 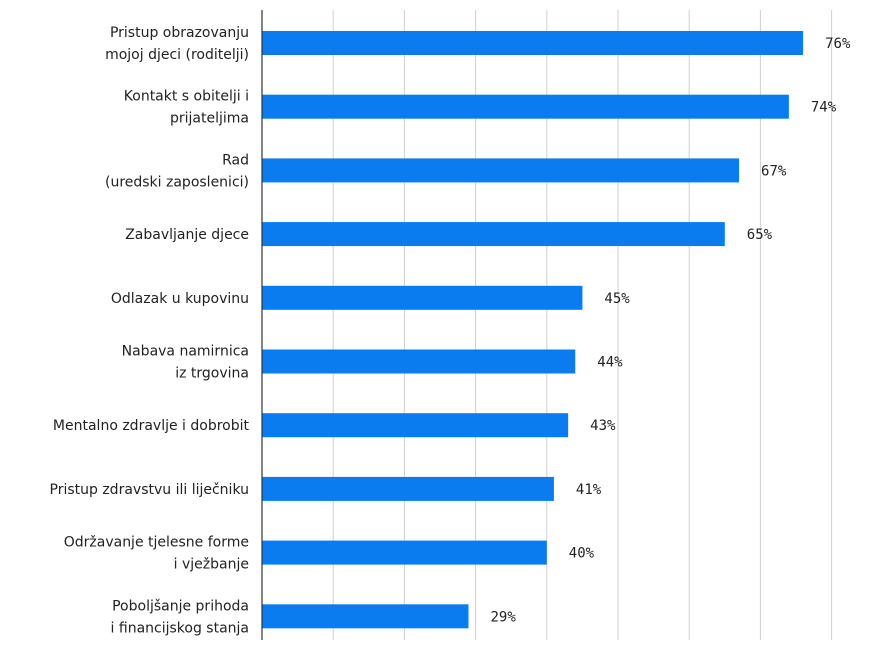 What do you see at coordinates (589, 490) in the screenshot?
I see `value-label: 41%` at bounding box center [589, 490].